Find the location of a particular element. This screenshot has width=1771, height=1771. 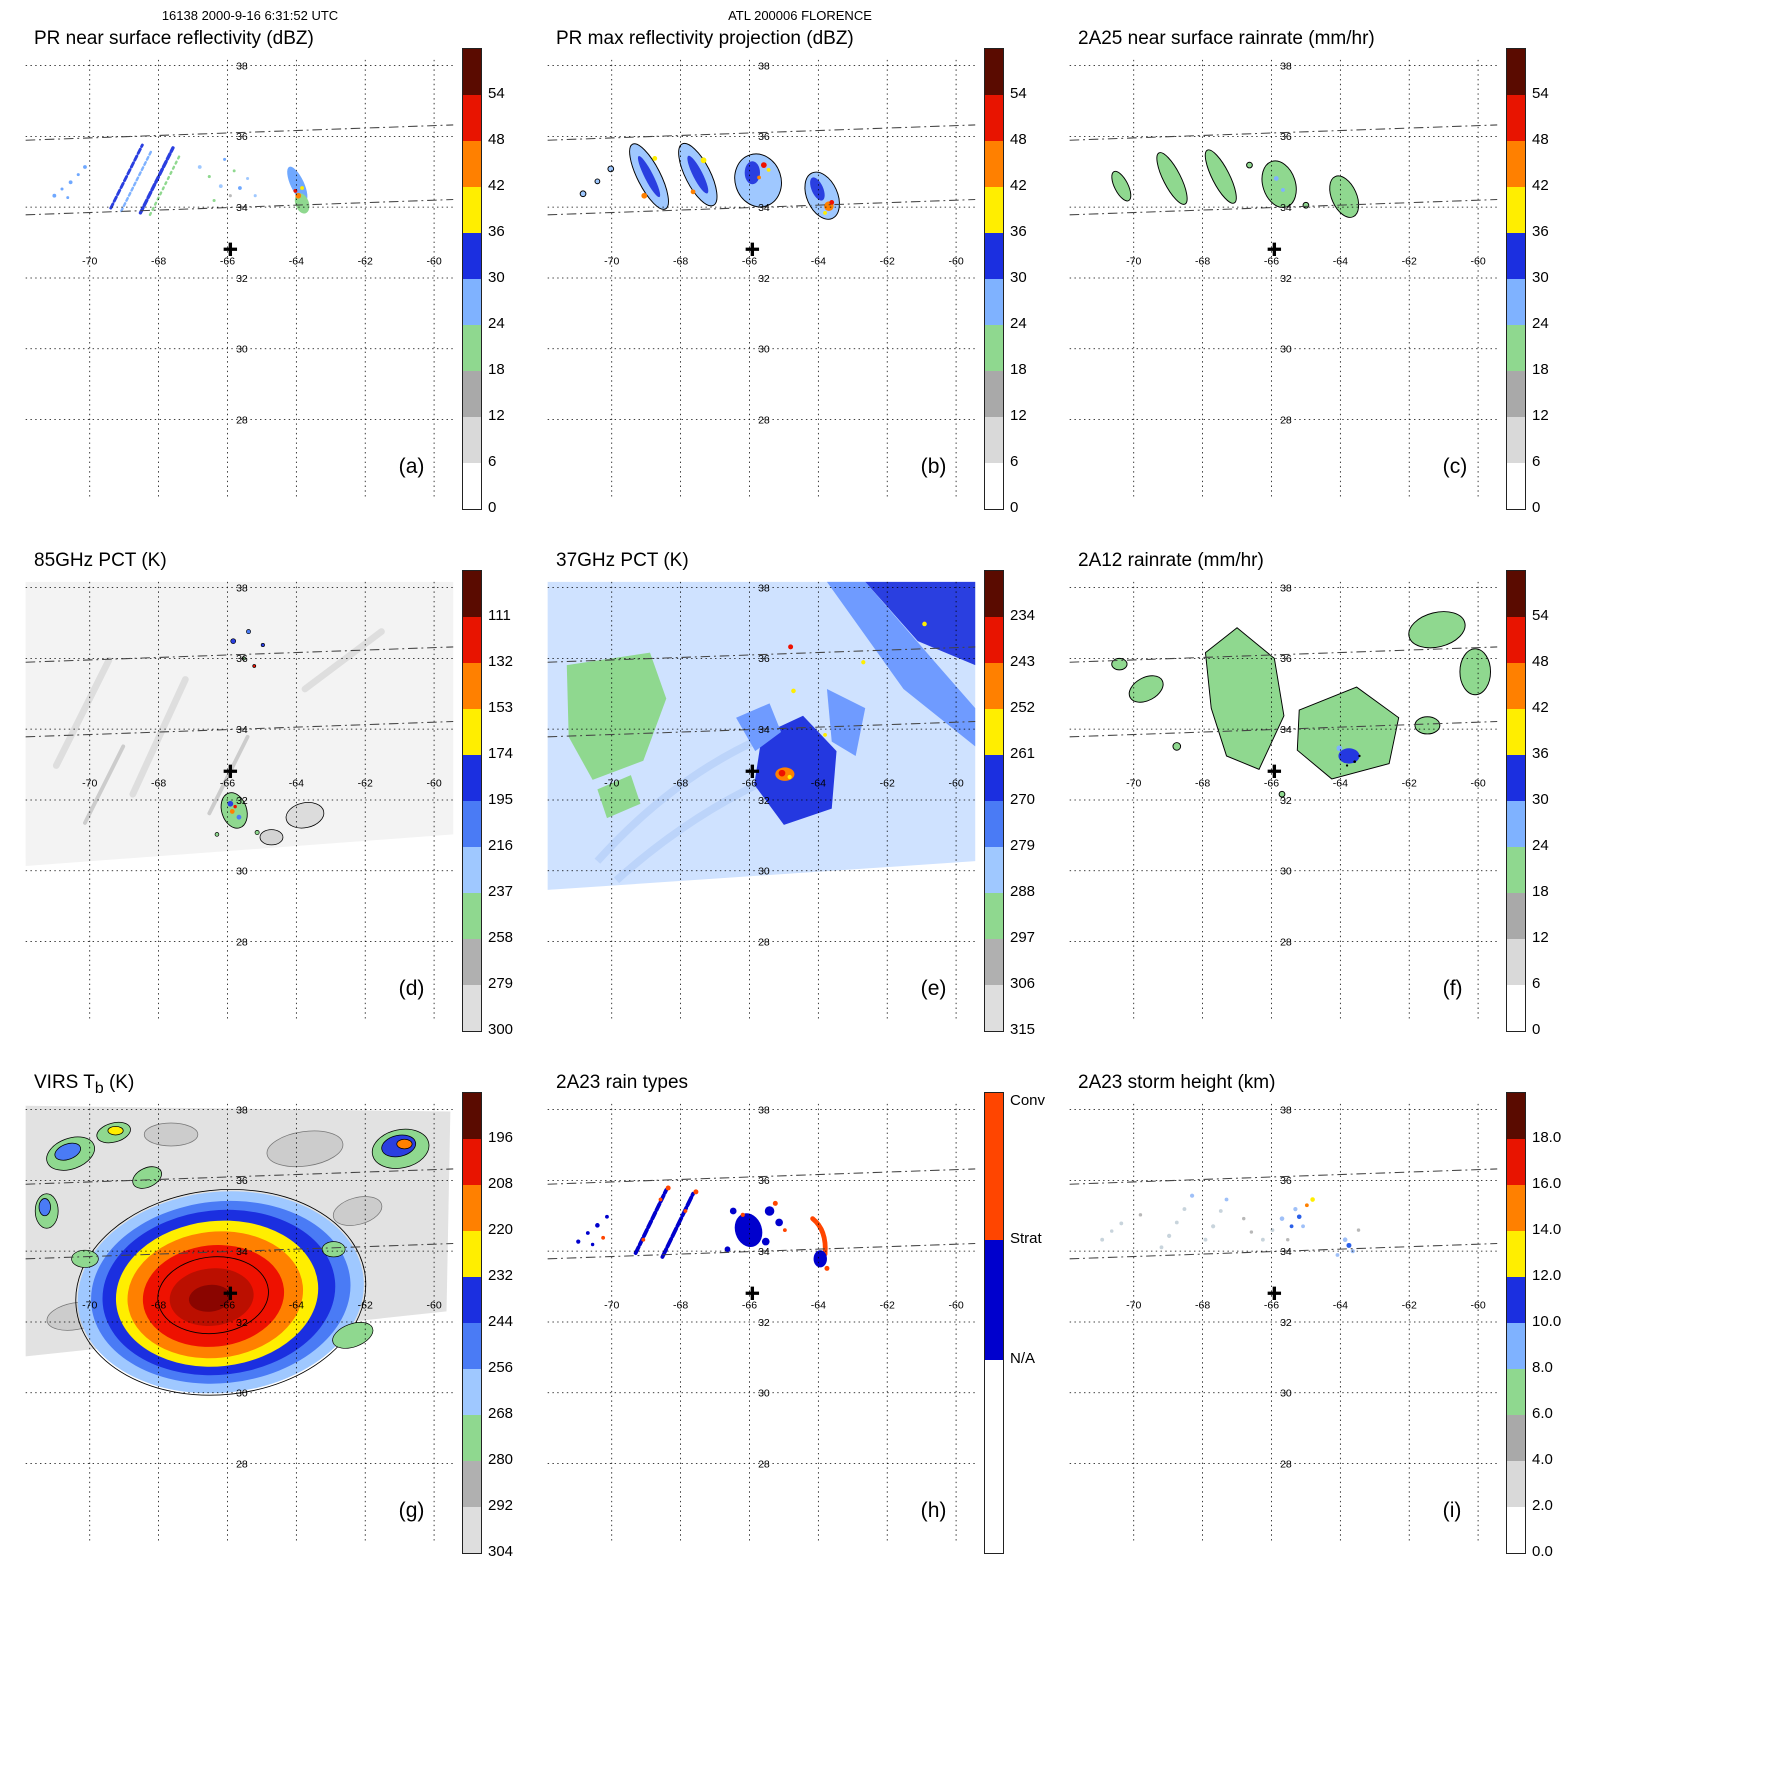

panel-title: 2A12 rainrate (mm/hr) is located at coordinates (1171, 560).